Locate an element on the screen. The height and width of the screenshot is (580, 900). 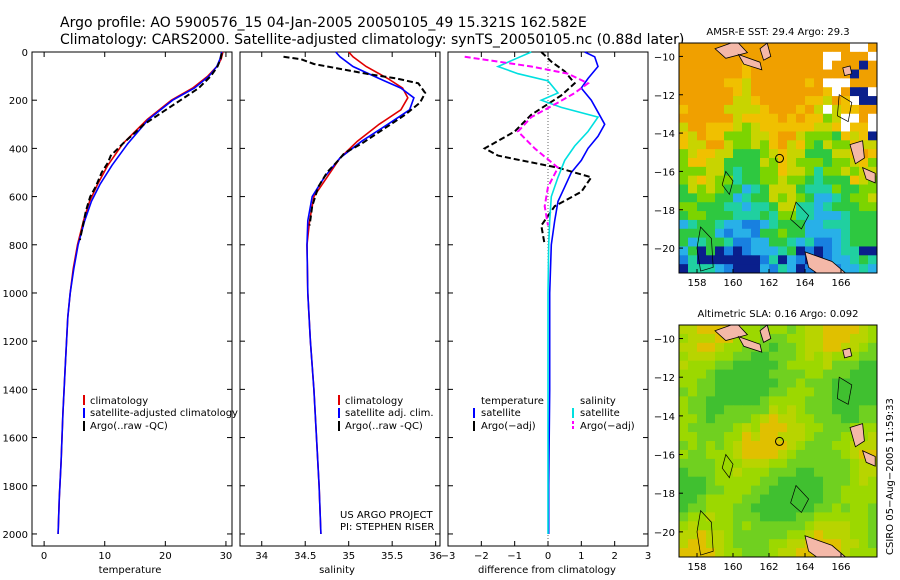
island-landmass is located at coordinates (765, 334).